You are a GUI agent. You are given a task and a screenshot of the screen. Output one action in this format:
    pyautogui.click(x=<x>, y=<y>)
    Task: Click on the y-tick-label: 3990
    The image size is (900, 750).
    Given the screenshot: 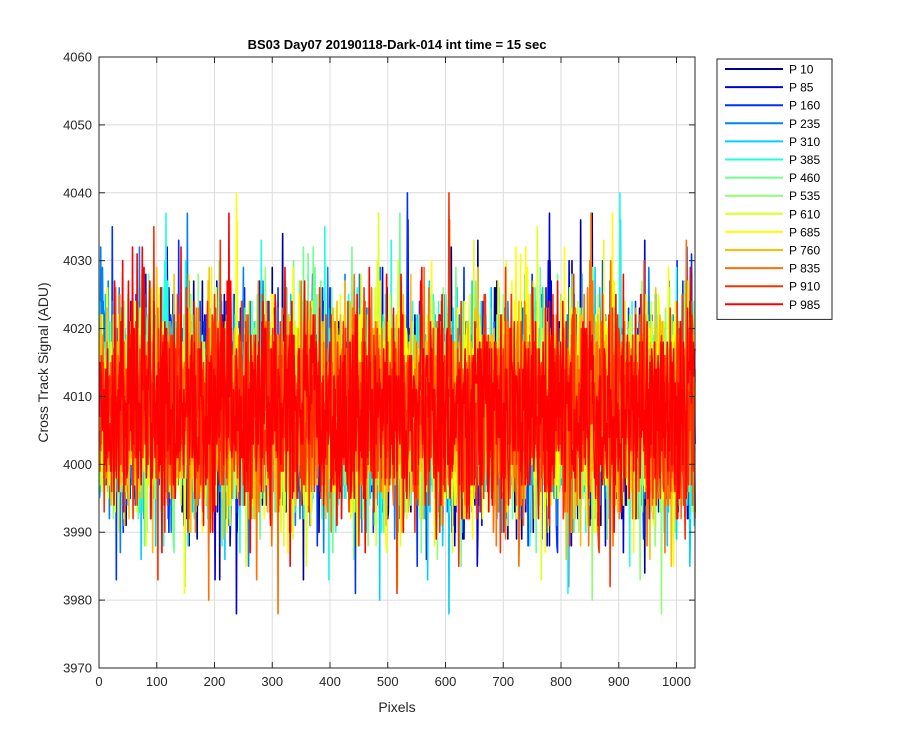 What is the action you would take?
    pyautogui.click(x=77, y=532)
    